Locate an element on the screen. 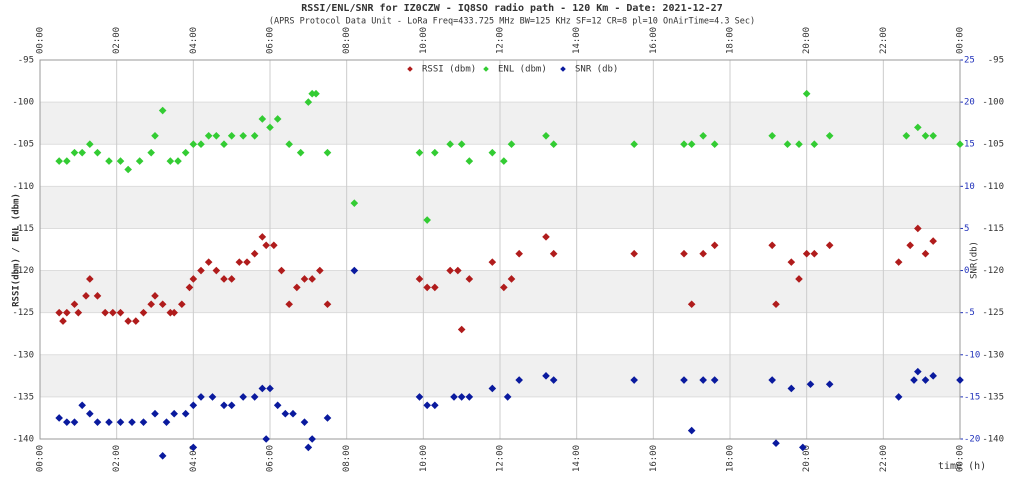  y-tick-label: -140 is located at coordinates (23, 440).